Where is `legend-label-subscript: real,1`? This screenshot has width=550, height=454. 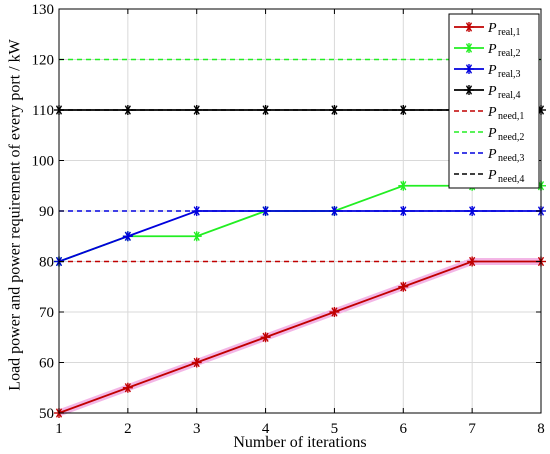 legend-label-subscript: real,1 is located at coordinates (509, 32).